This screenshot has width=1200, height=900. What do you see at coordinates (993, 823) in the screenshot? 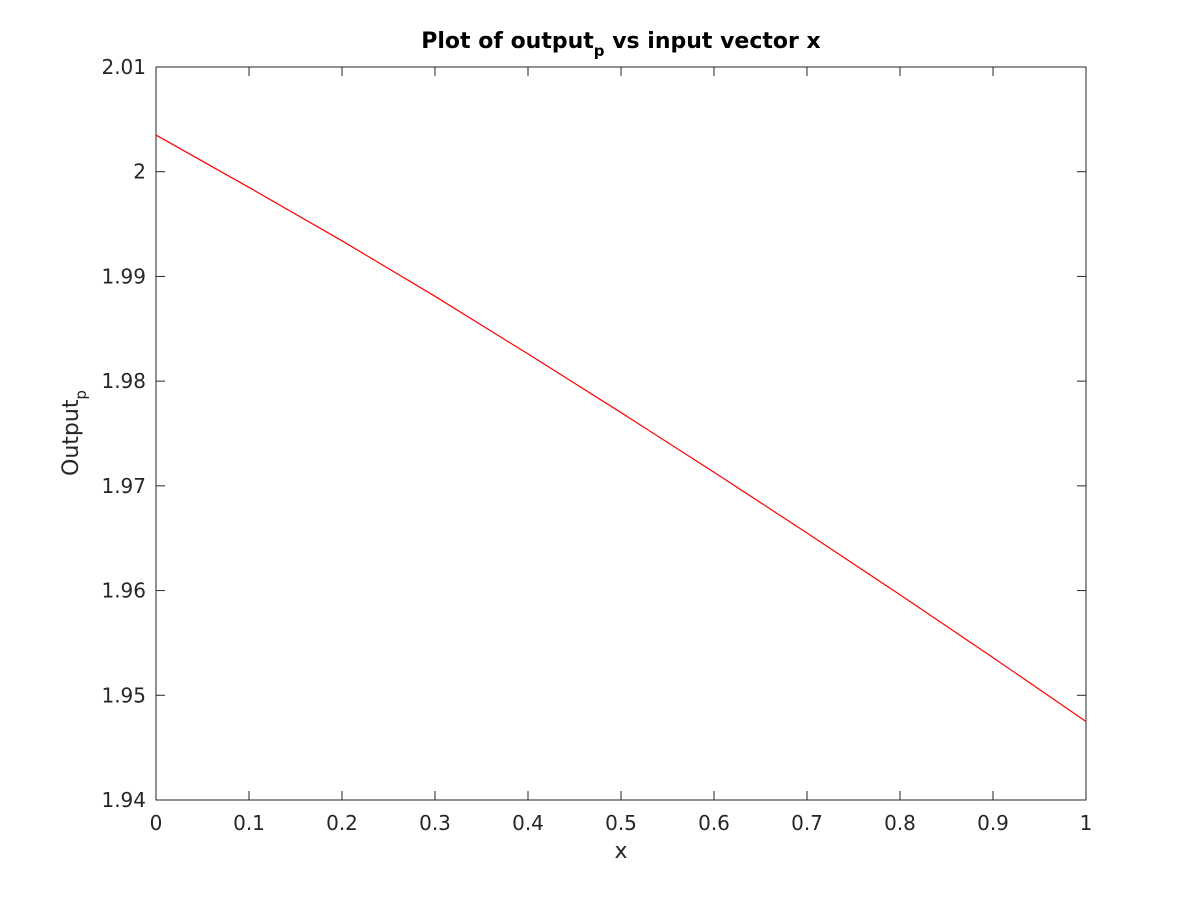
I see `x-tick-label: 0.9` at bounding box center [993, 823].